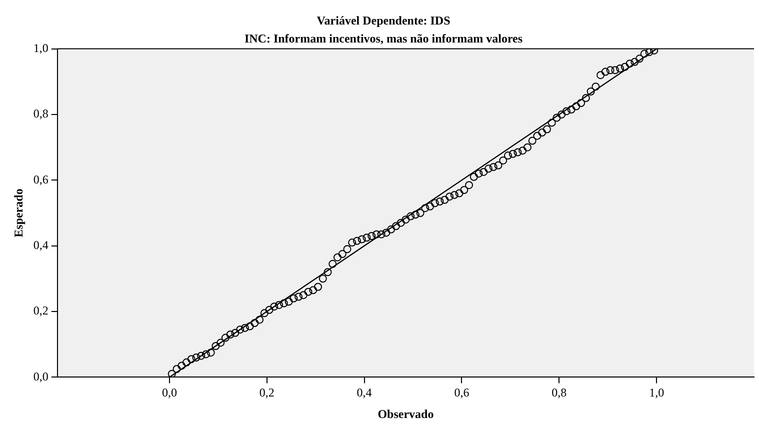 The image size is (759, 434). I want to click on x-tick-label: 0,8, so click(559, 393).